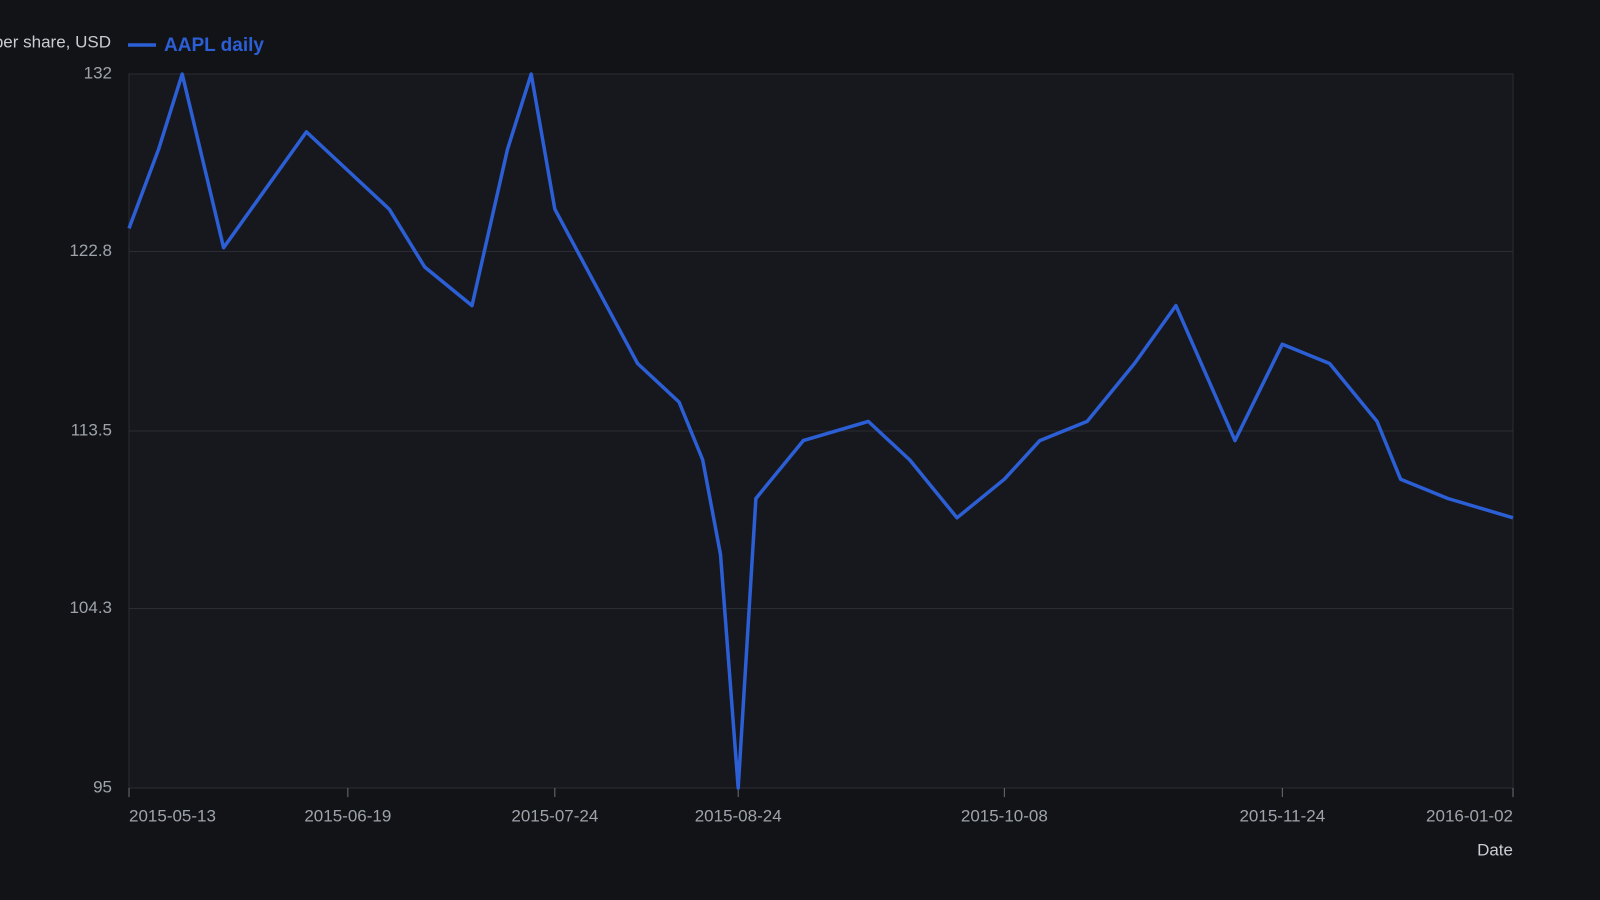  I want to click on x-tick-label: 2015-07-24, so click(554, 815).